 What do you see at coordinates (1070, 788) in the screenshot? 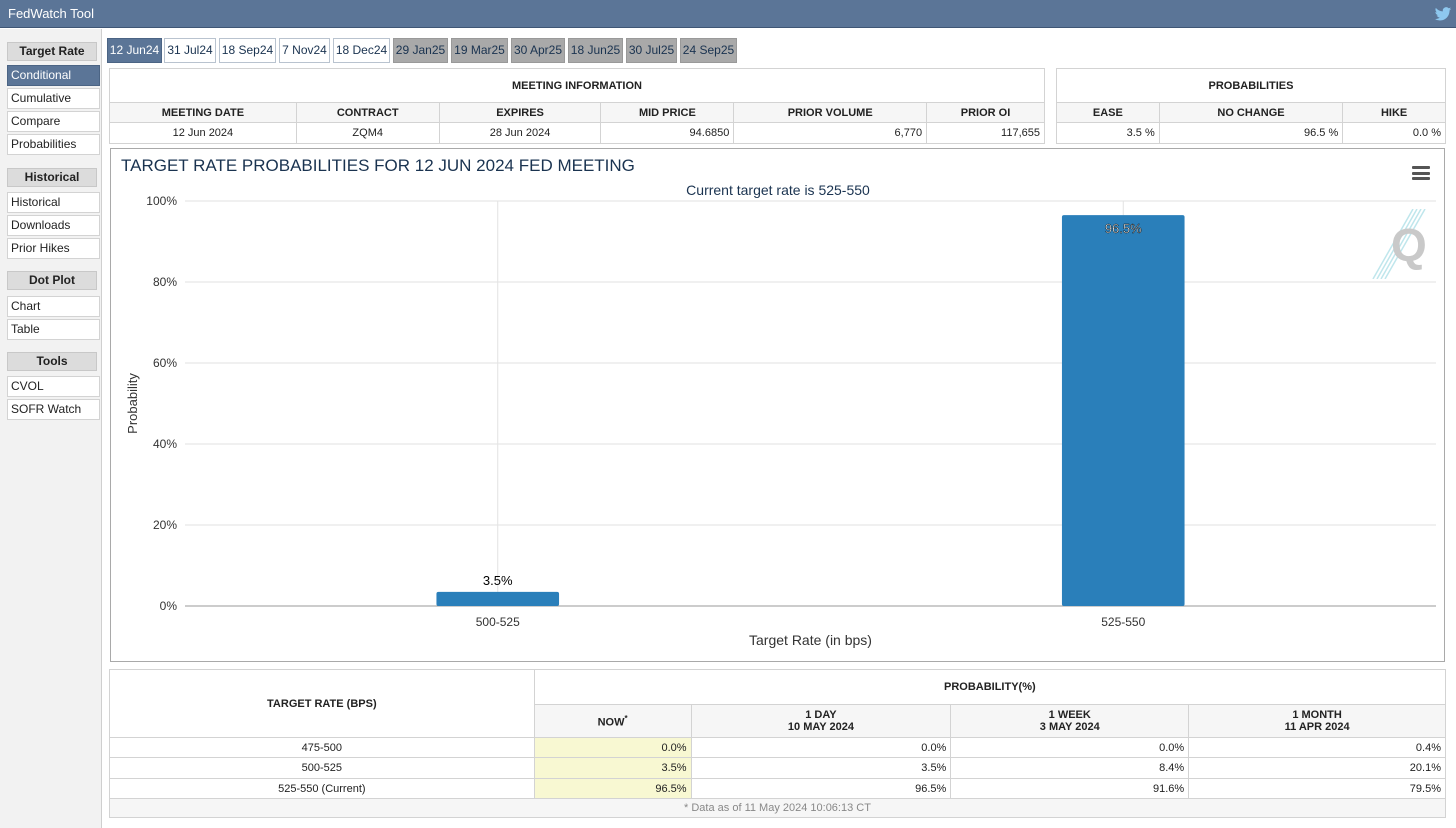
I see `week-cell: 91.6%` at bounding box center [1070, 788].